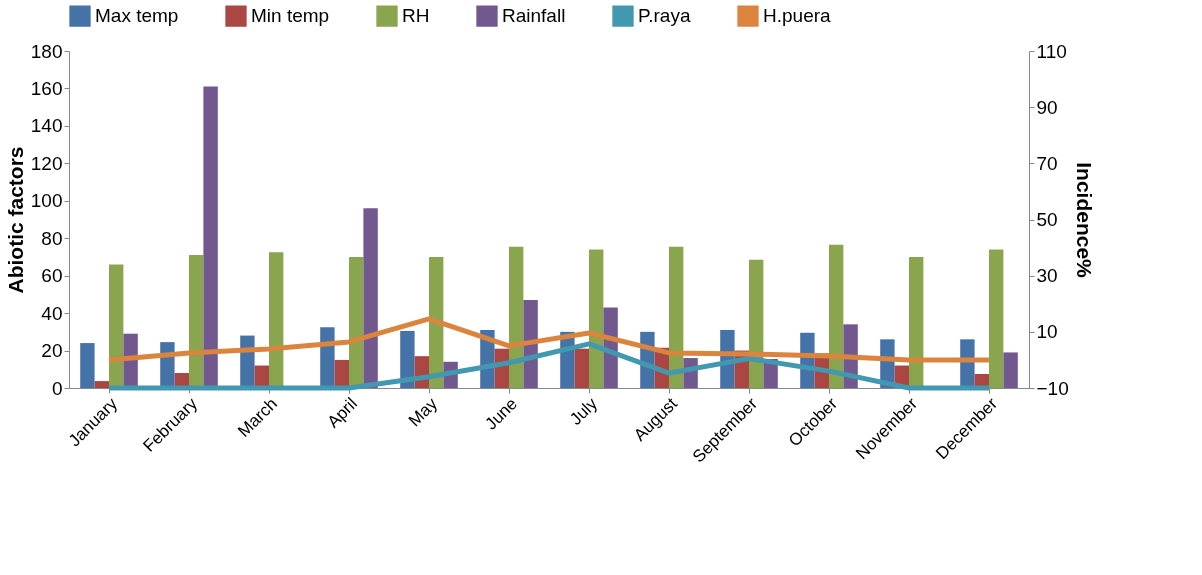 This screenshot has width=1202, height=575. Describe the element at coordinates (1052, 388) in the screenshot. I see `y2-tick-label: −10` at that location.